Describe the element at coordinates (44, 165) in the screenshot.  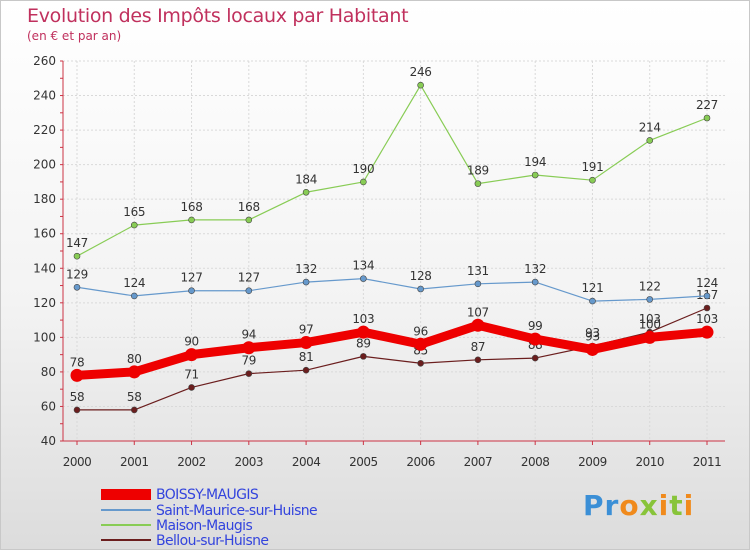
I see `y-tick-label: 200` at that location.